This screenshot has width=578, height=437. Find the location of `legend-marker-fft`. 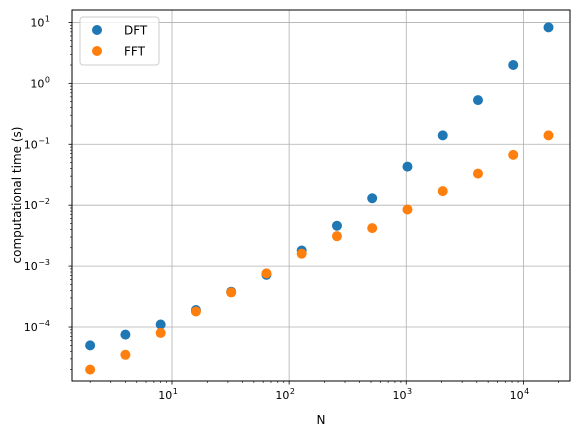

legend-marker-fft is located at coordinates (97, 51).